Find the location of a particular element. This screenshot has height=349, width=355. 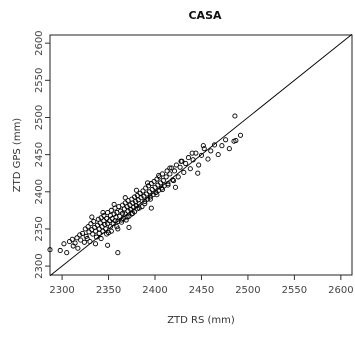

y-axis-ticks: 2300 2350 2400 2450 2500 2550 2600 is located at coordinates (42, 154).